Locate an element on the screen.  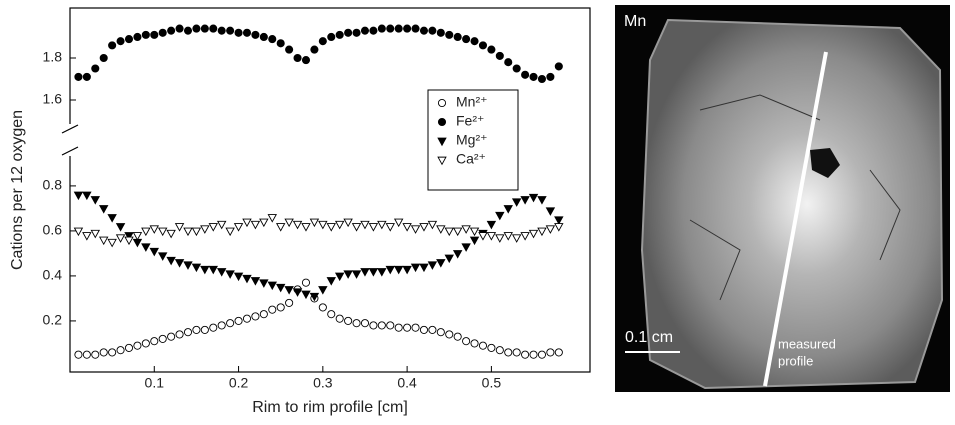
x-tick-label: 0.4 is located at coordinates (407, 383).